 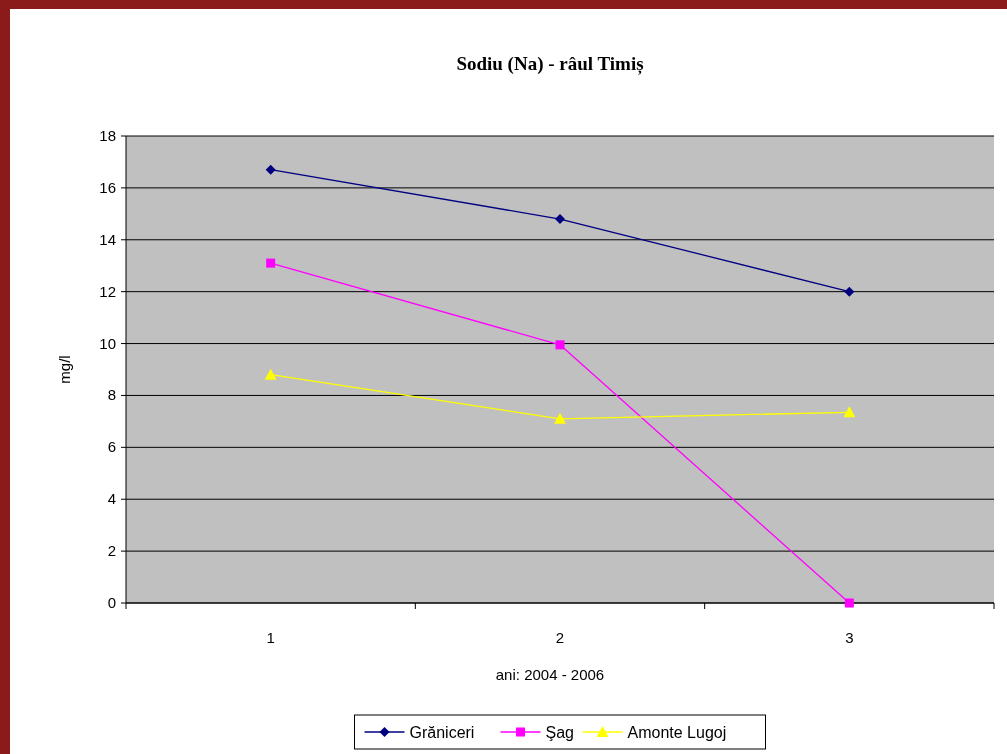 I want to click on x-tick-label: 1, so click(x=270, y=637).